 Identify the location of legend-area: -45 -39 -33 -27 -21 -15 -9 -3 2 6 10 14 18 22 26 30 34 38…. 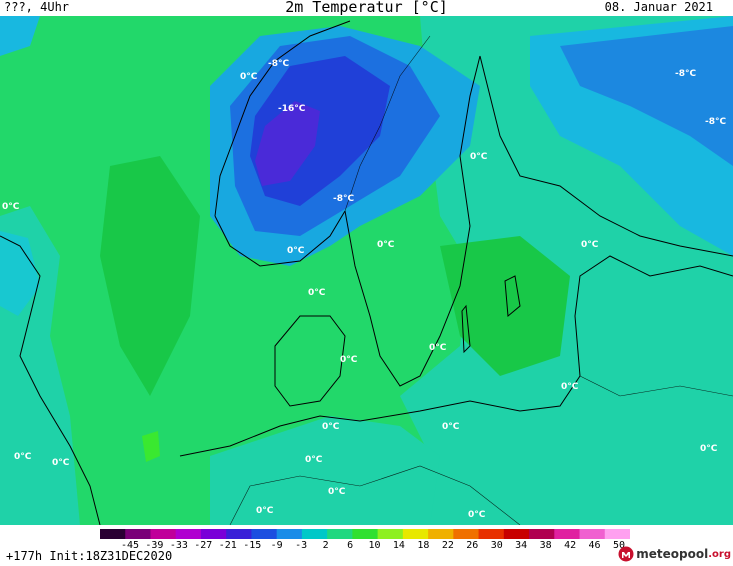
(366, 545).